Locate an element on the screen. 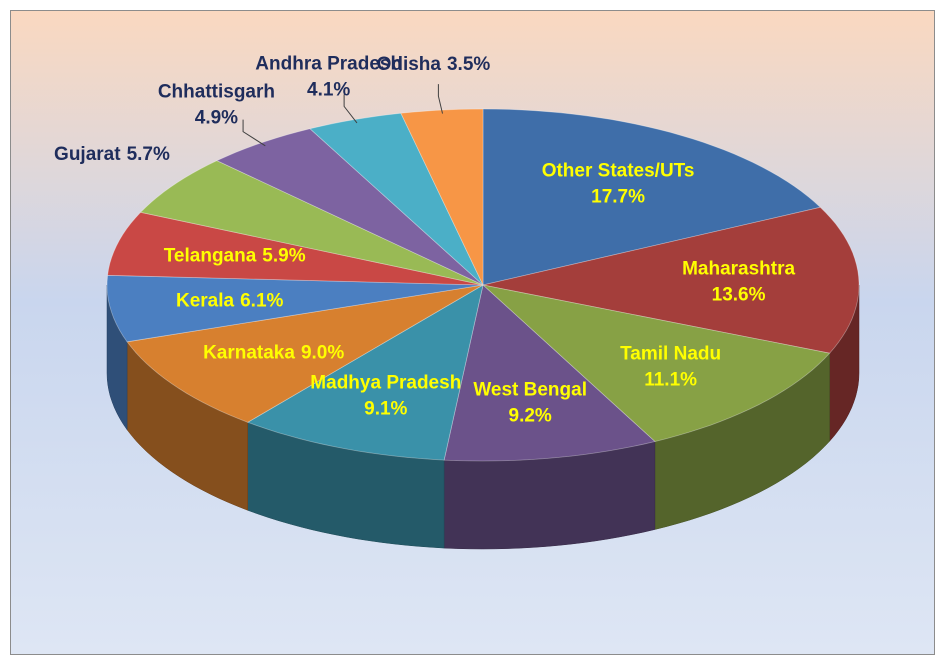 The image size is (945, 665). data-label-name: Madhya Pradesh is located at coordinates (385, 383).